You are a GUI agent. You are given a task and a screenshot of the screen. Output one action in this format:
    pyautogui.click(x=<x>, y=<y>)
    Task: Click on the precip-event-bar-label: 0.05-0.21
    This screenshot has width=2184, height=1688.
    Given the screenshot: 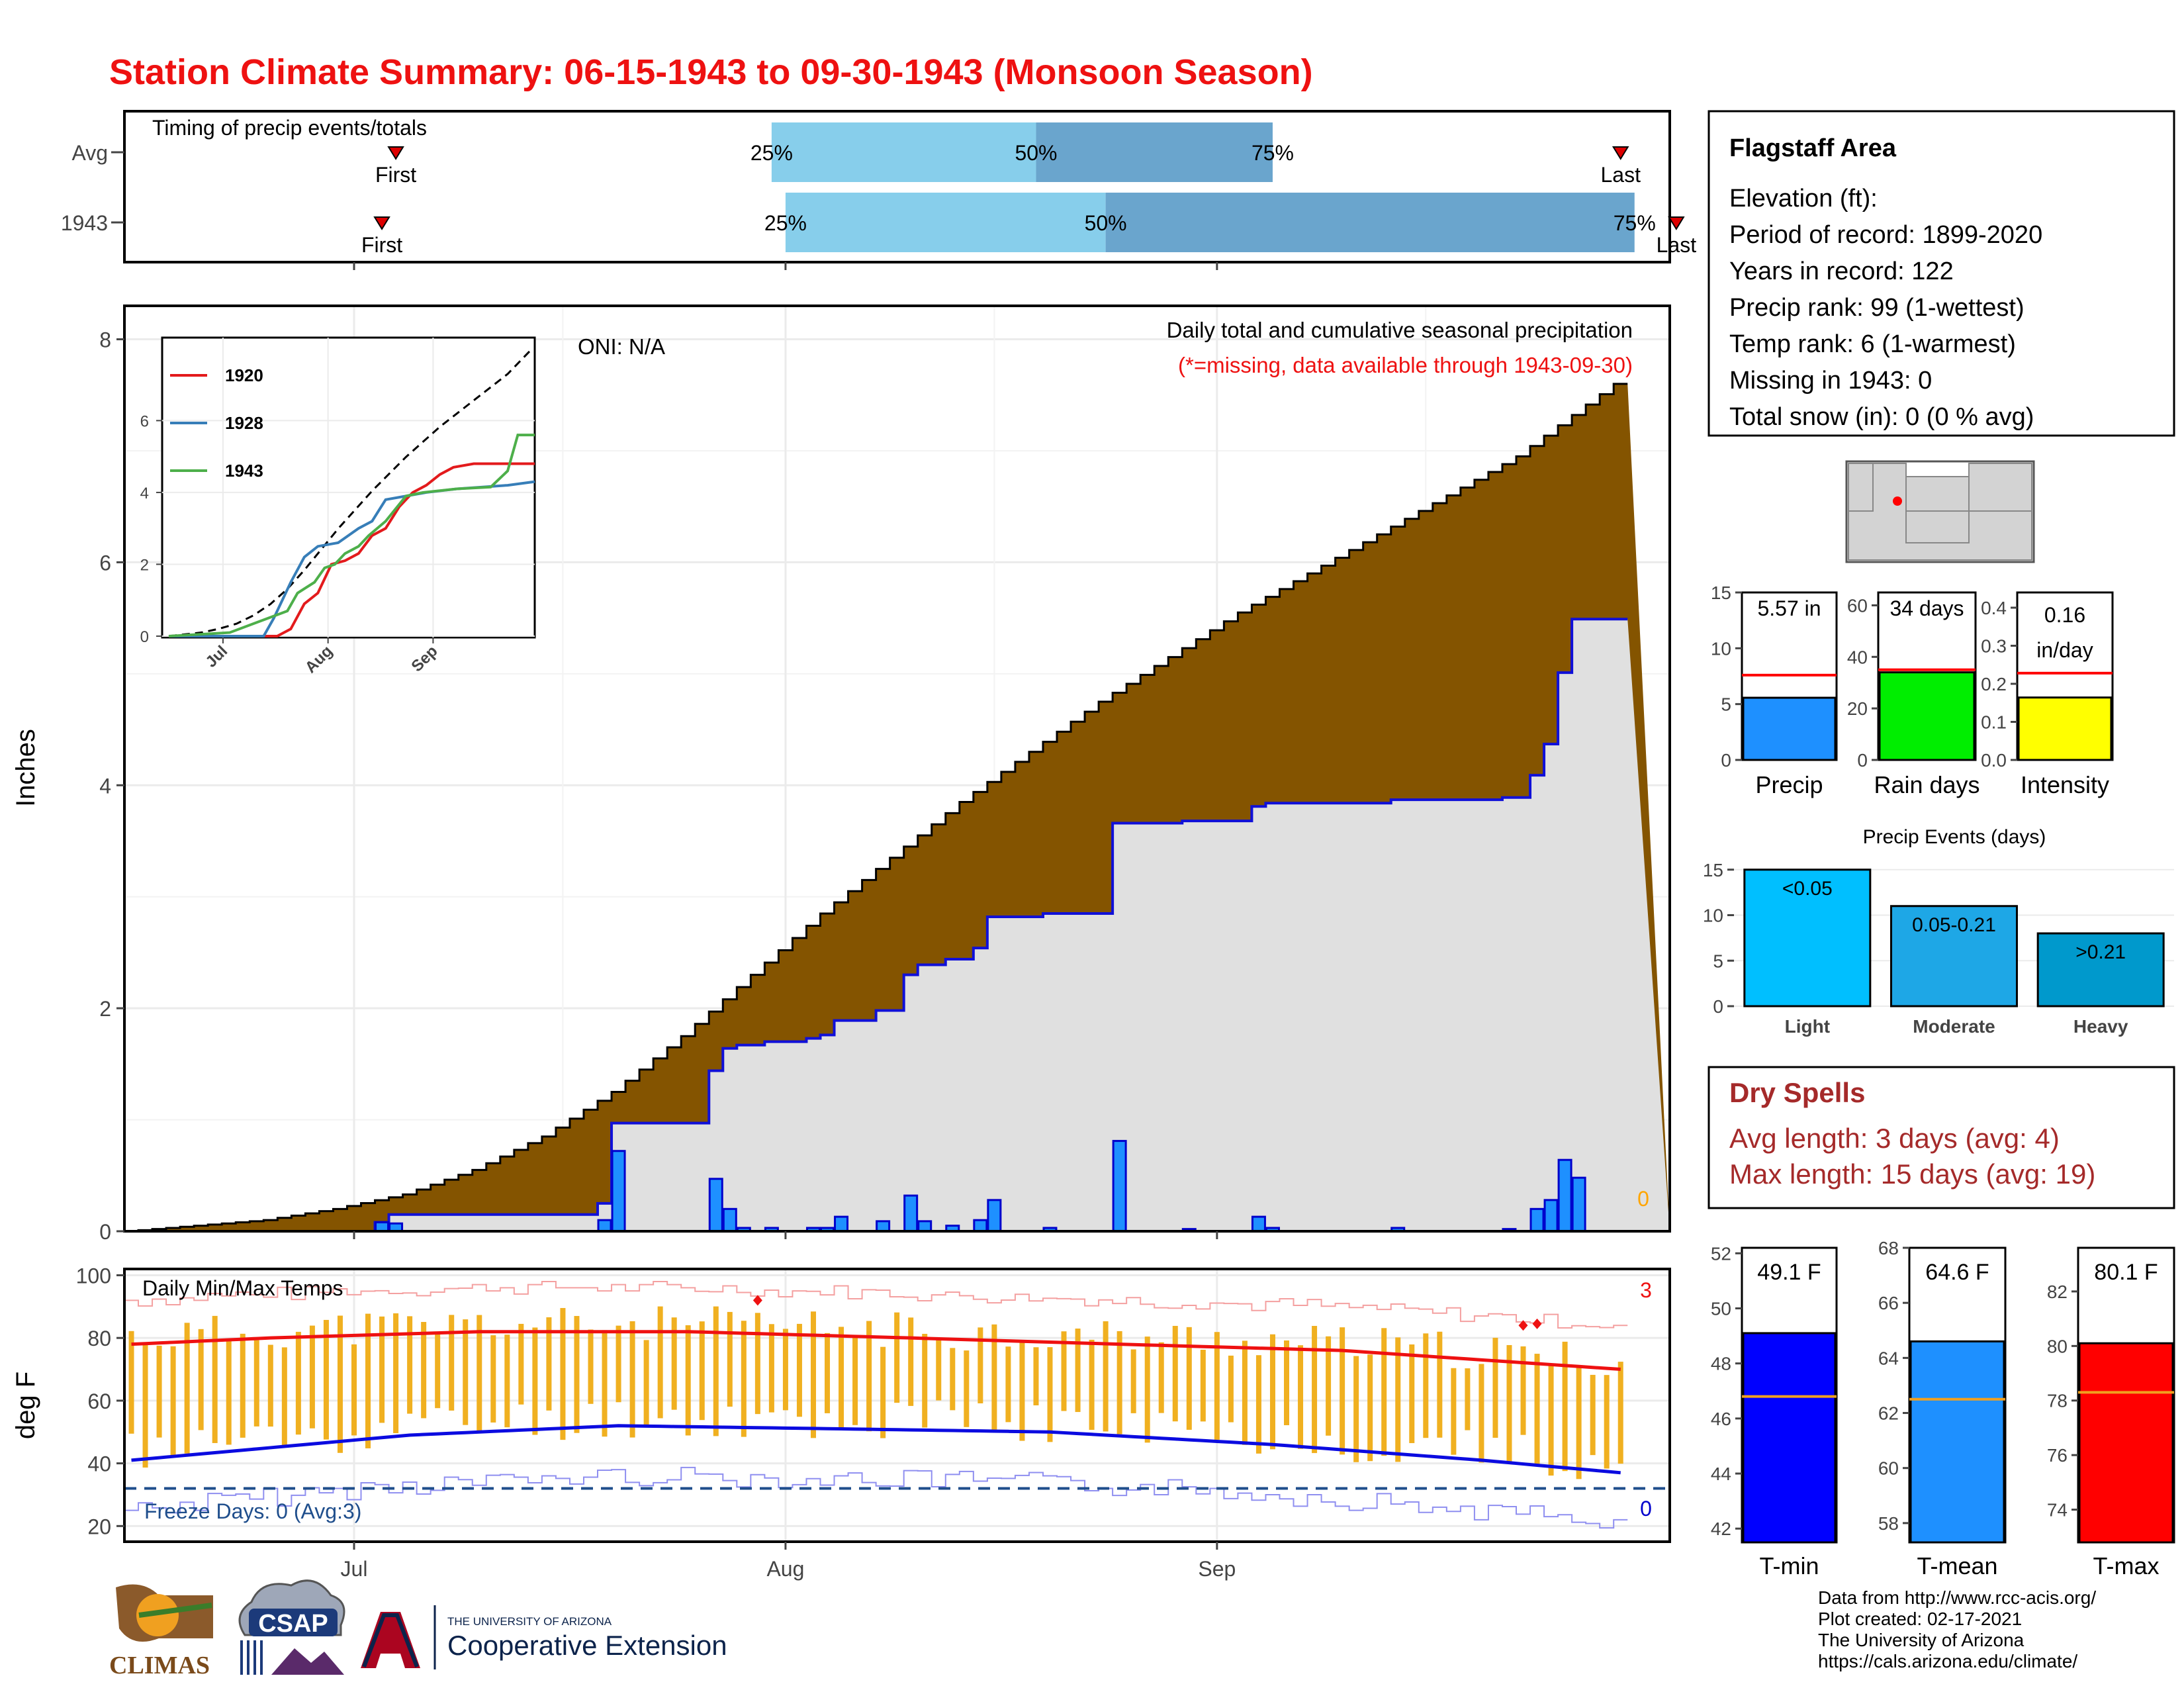 What is the action you would take?
    pyautogui.click(x=1954, y=925)
    